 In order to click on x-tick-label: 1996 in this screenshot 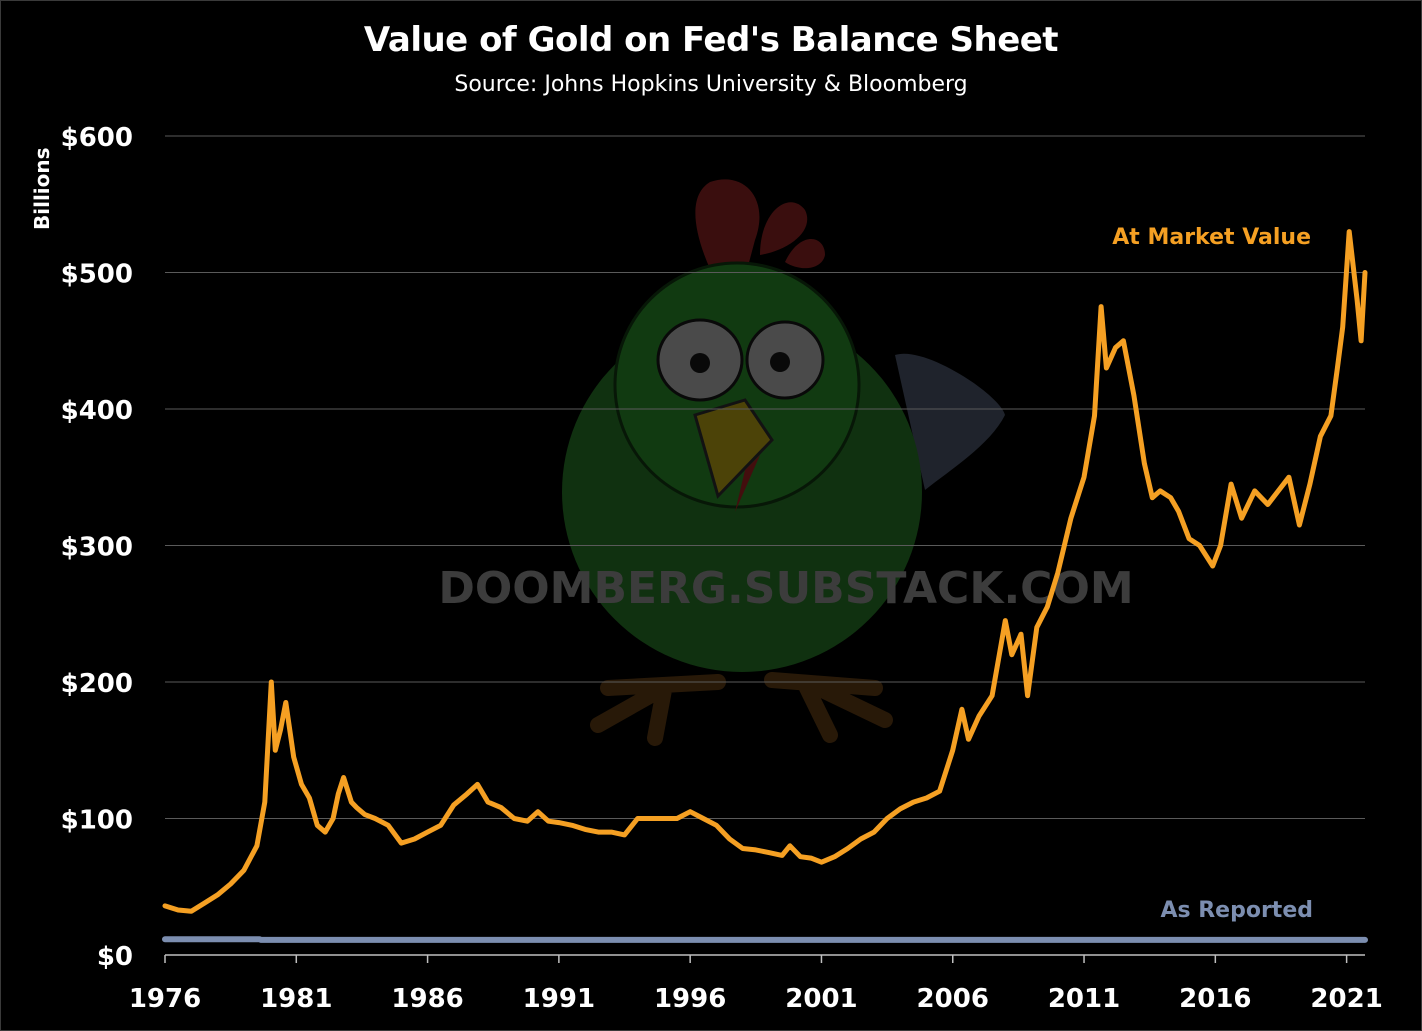, I will do `click(690, 999)`.